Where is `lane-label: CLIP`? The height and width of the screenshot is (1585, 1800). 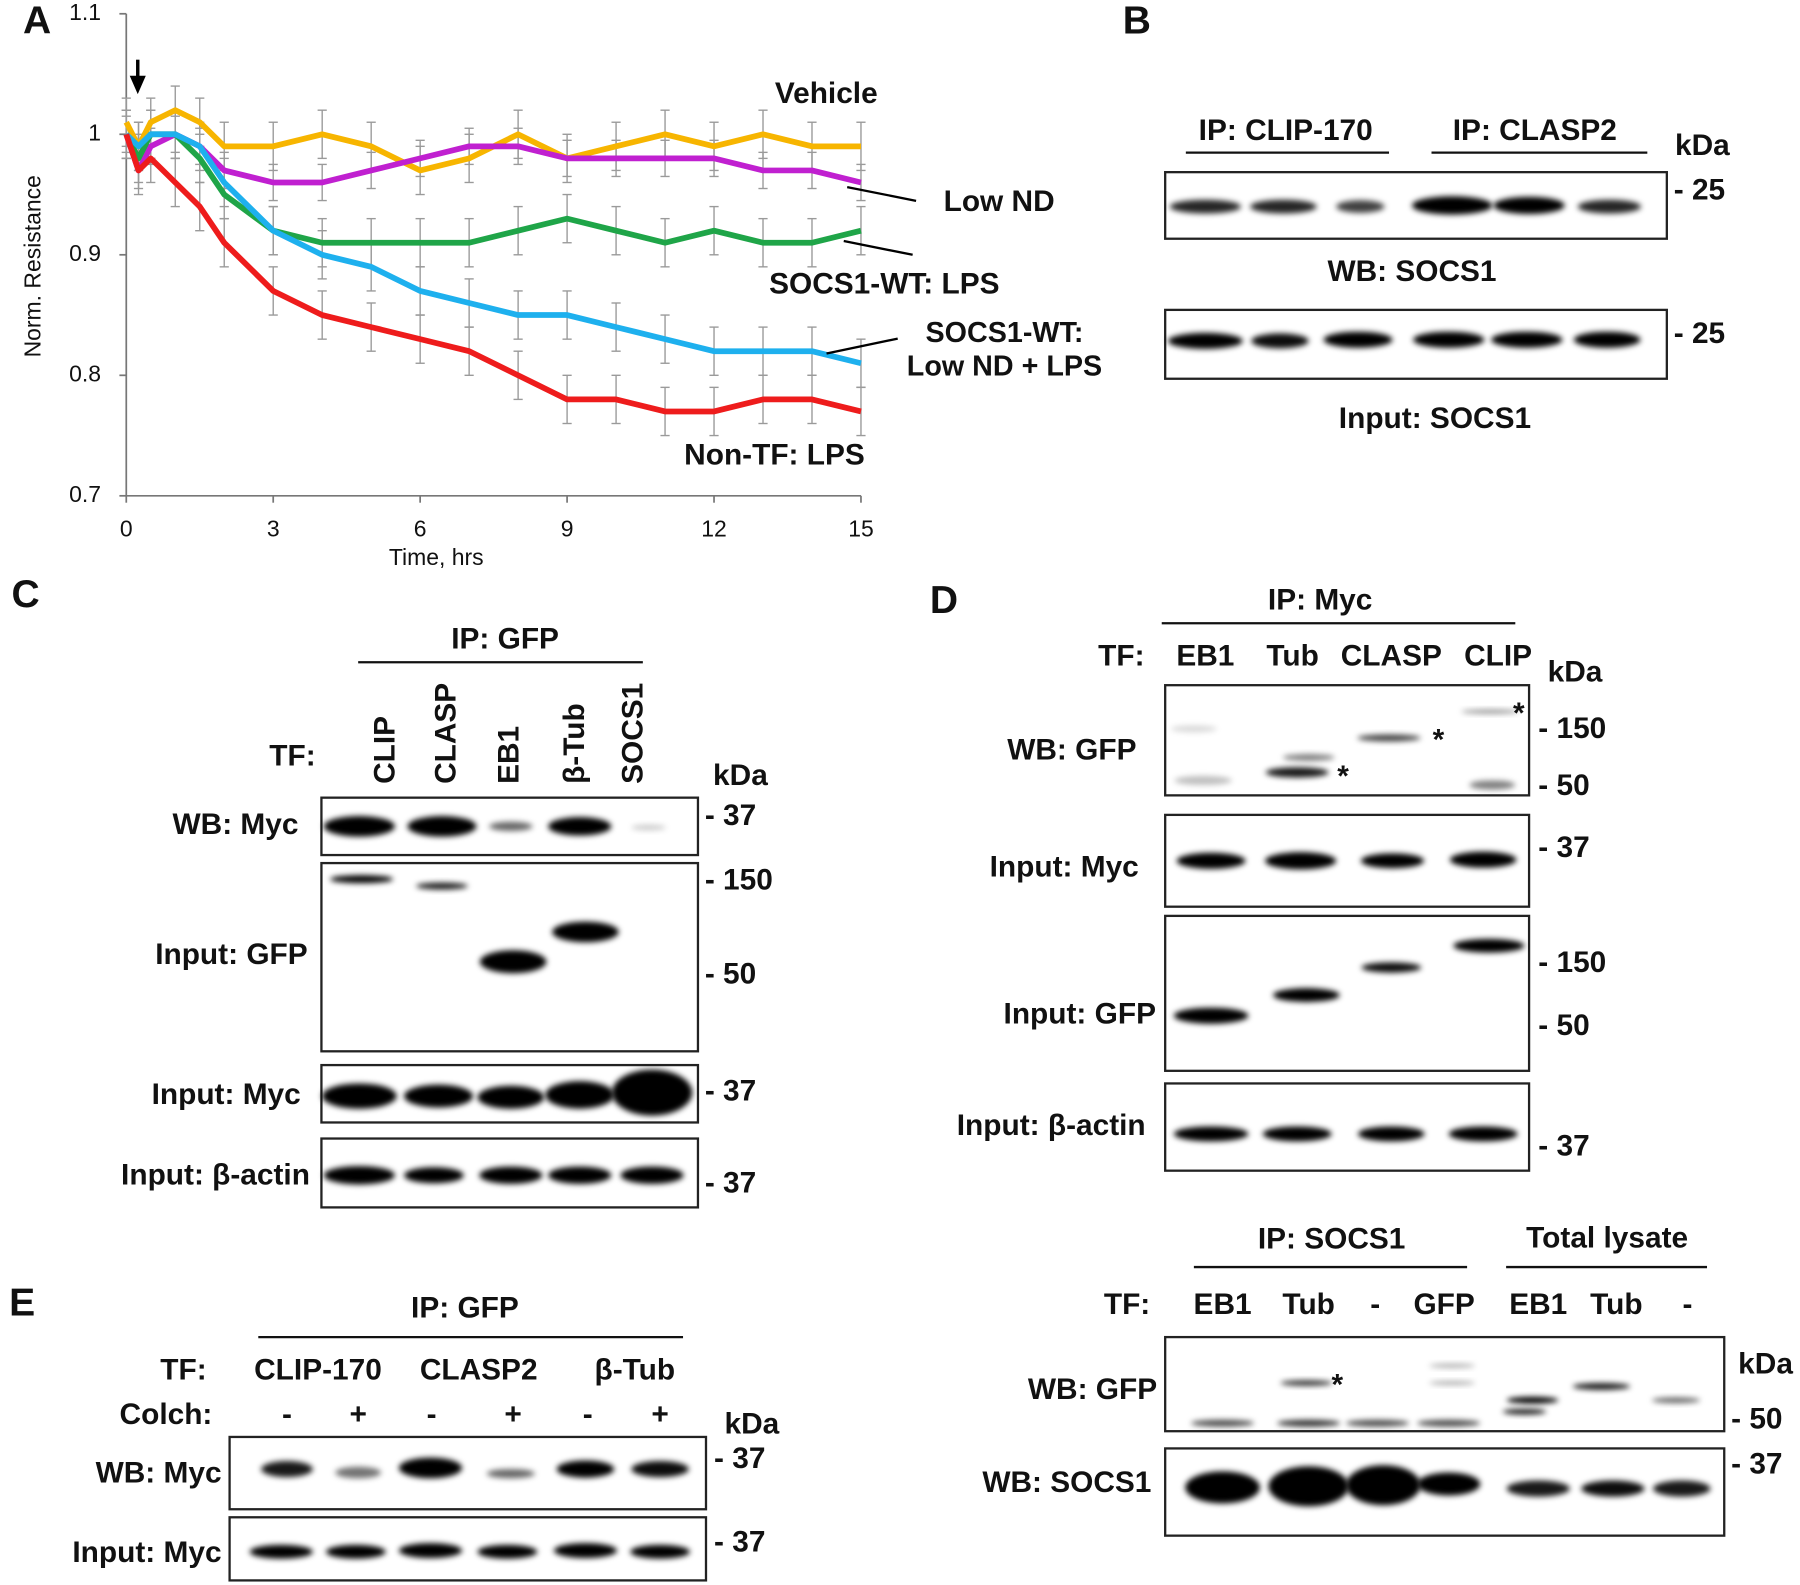
lane-label: CLIP is located at coordinates (385, 750).